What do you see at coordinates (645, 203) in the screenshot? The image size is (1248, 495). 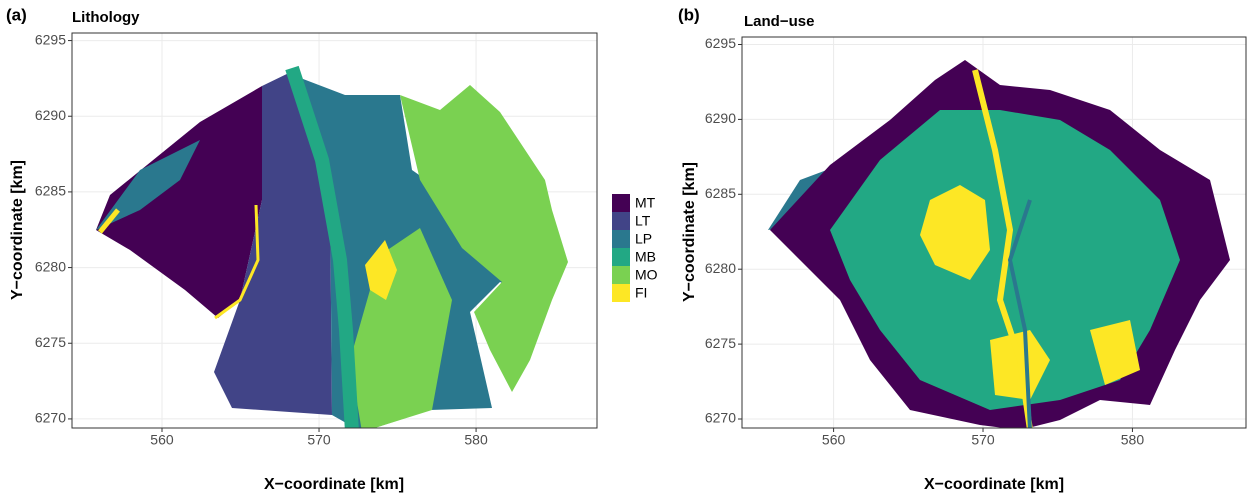 I see `legend-label: MT` at bounding box center [645, 203].